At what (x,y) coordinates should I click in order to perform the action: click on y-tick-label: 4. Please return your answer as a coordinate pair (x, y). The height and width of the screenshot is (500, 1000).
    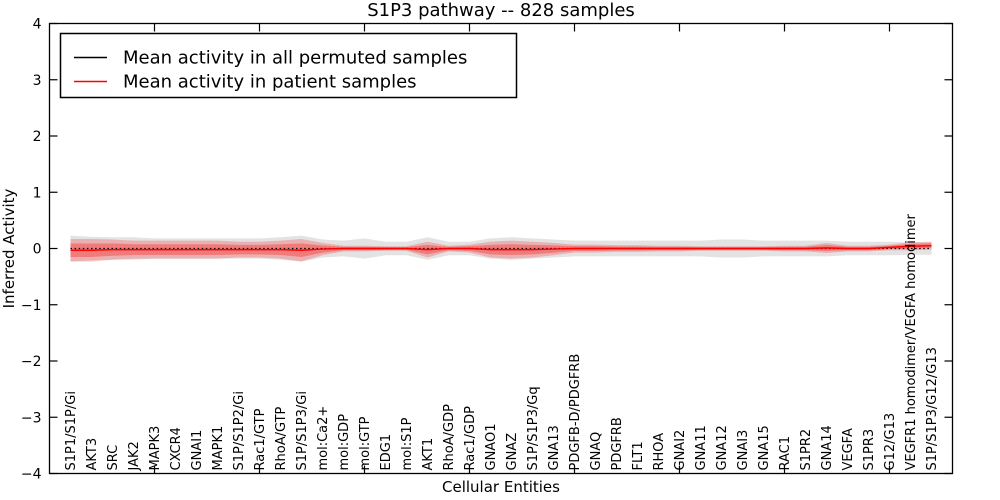
    Looking at the image, I should click on (37, 25).